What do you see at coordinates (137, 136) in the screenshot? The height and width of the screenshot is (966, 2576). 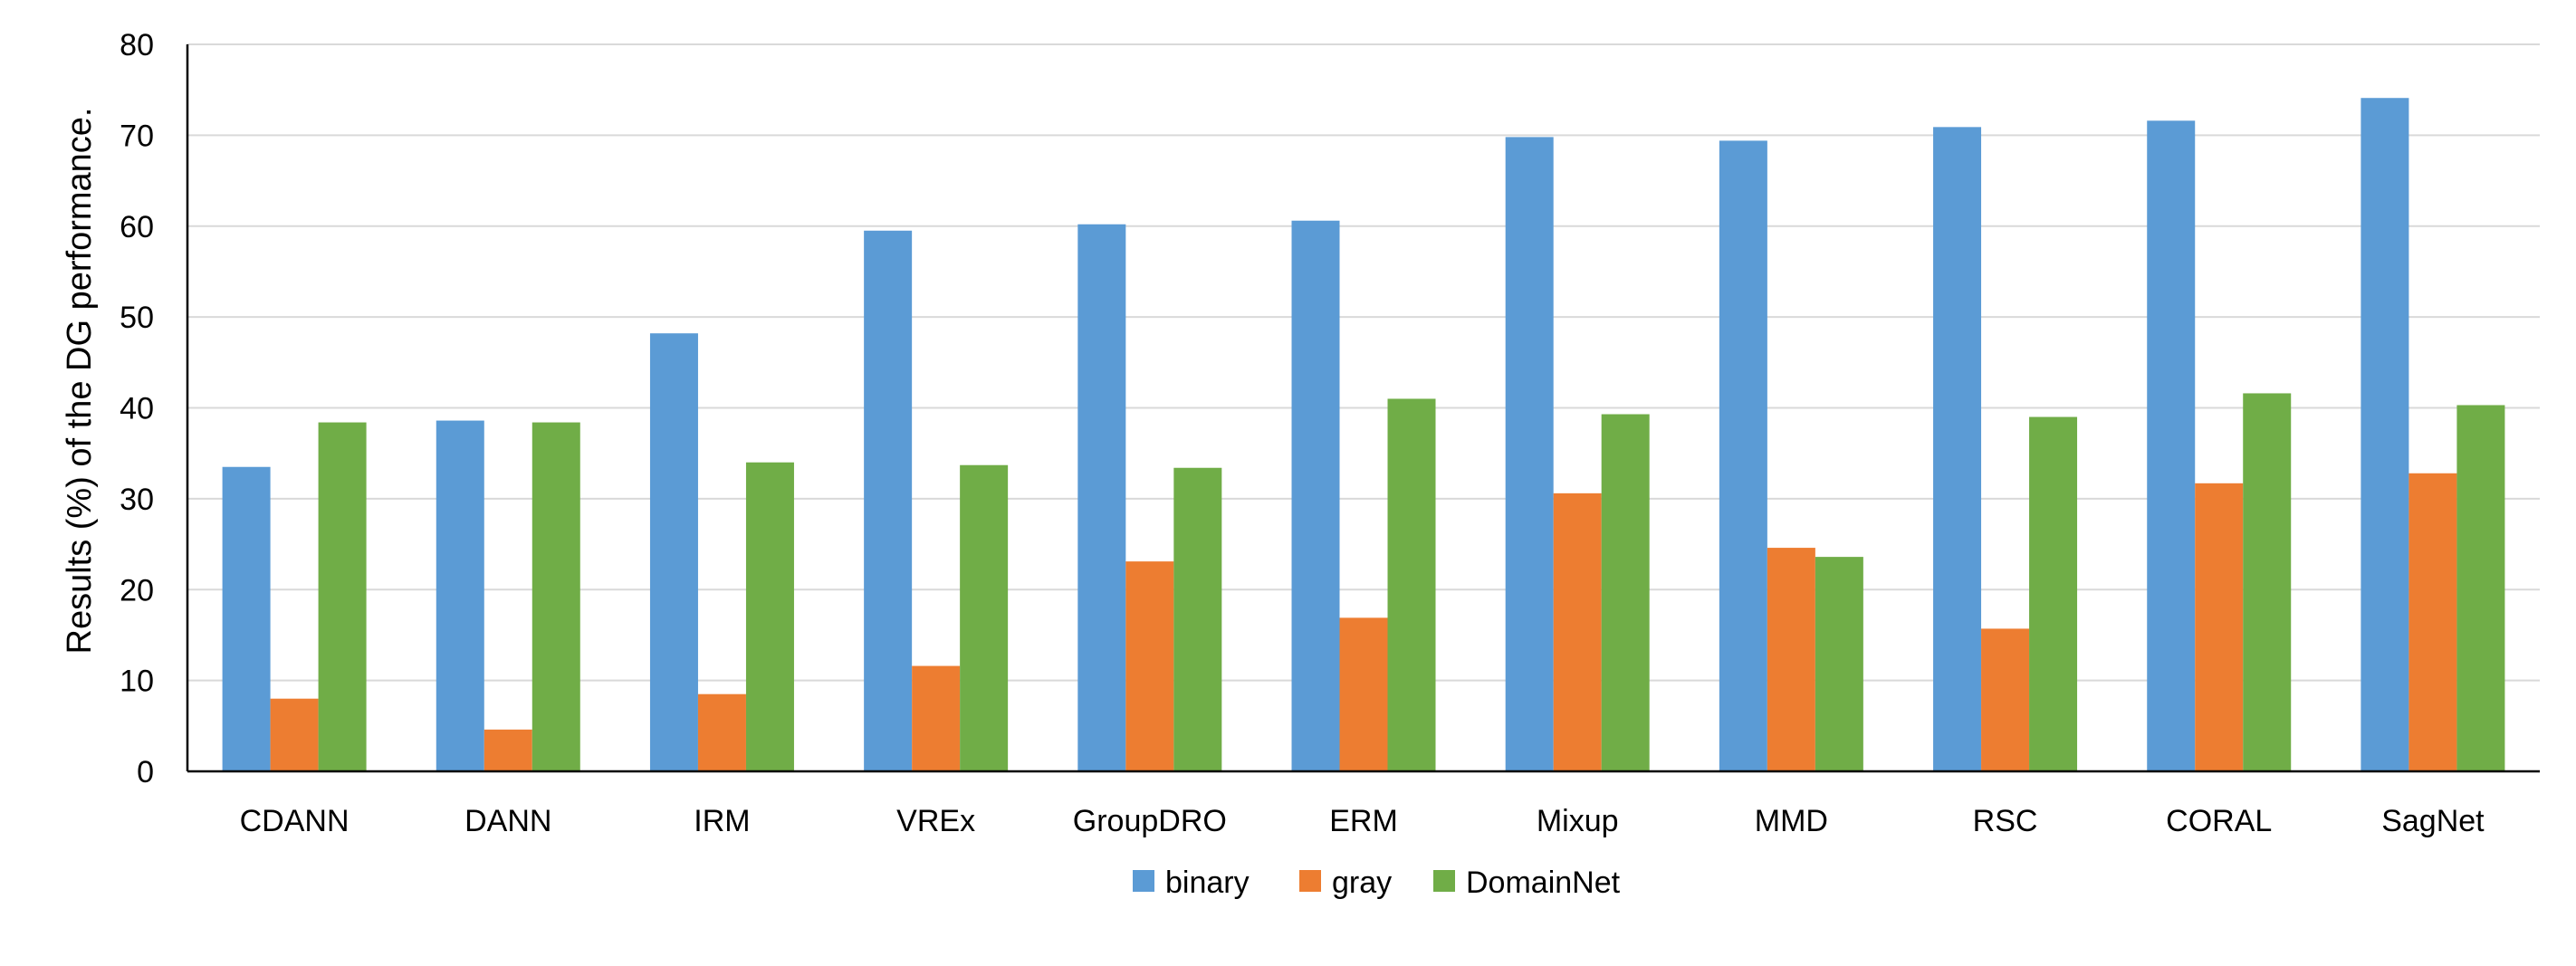 I see `y-tick-label: 70` at bounding box center [137, 136].